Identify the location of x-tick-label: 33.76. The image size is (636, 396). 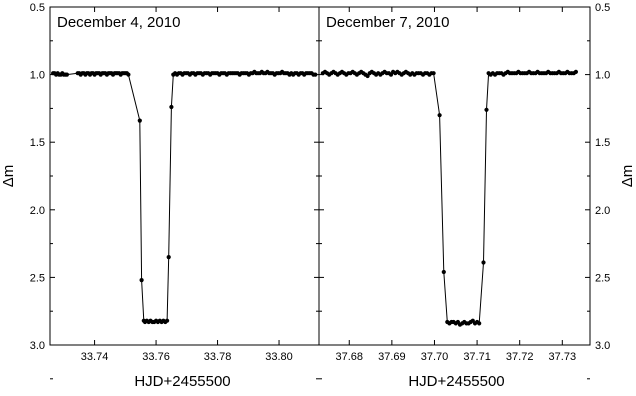
(156, 357).